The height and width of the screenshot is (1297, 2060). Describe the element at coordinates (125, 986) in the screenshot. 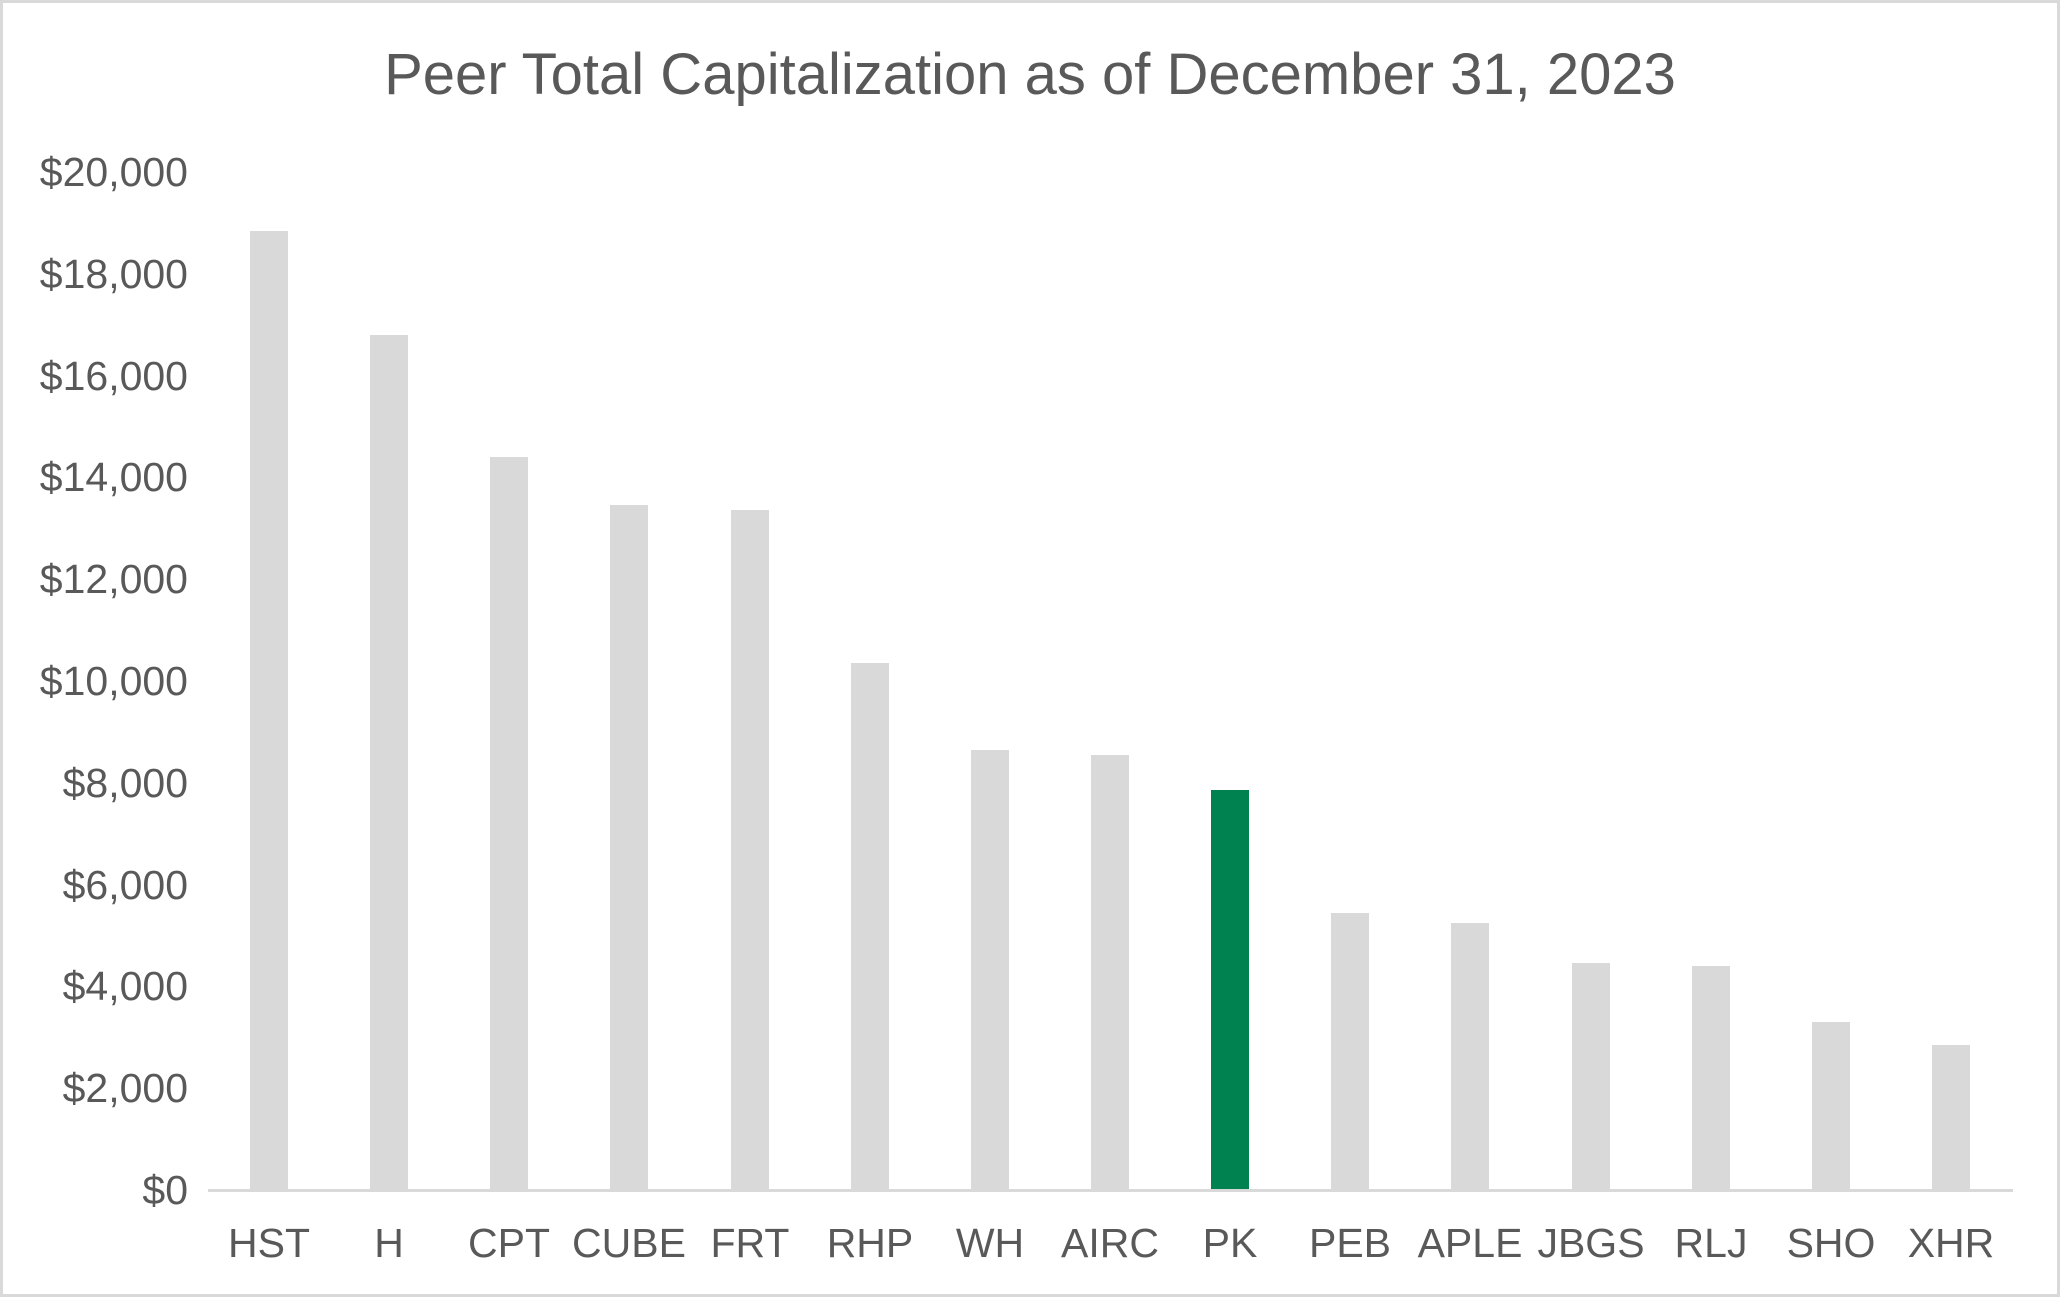

I see `y-axis-tick-label: $4,000` at that location.